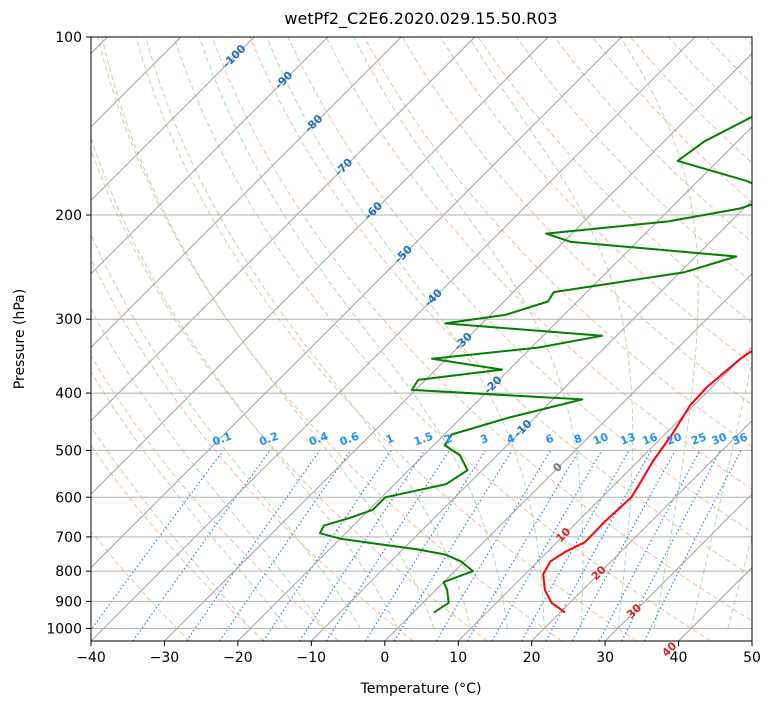 The width and height of the screenshot is (775, 708). I want to click on x-tick-label: −40, so click(91, 658).